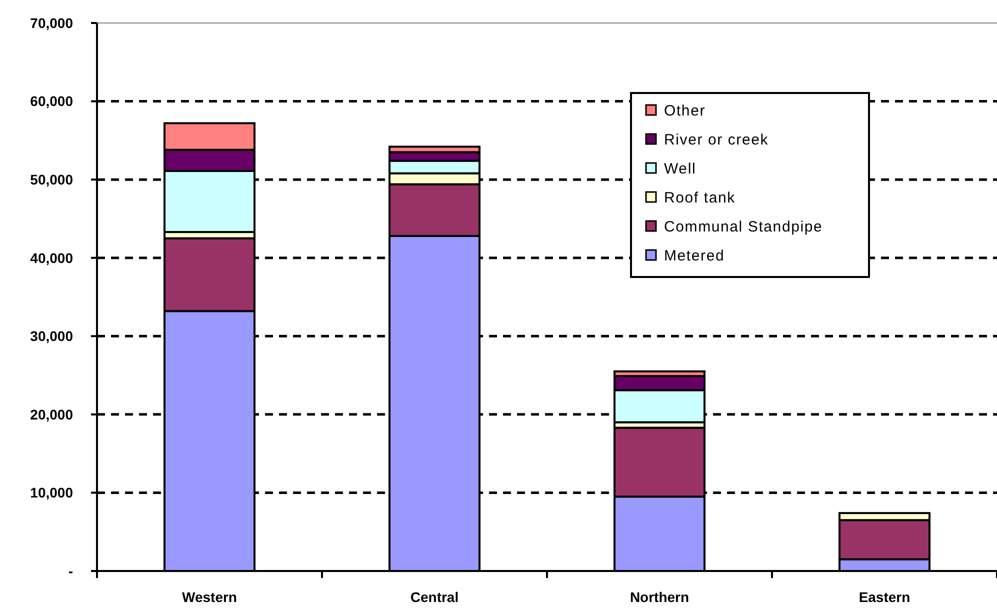 The height and width of the screenshot is (608, 997). I want to click on x-tick-label: Western, so click(209, 597).